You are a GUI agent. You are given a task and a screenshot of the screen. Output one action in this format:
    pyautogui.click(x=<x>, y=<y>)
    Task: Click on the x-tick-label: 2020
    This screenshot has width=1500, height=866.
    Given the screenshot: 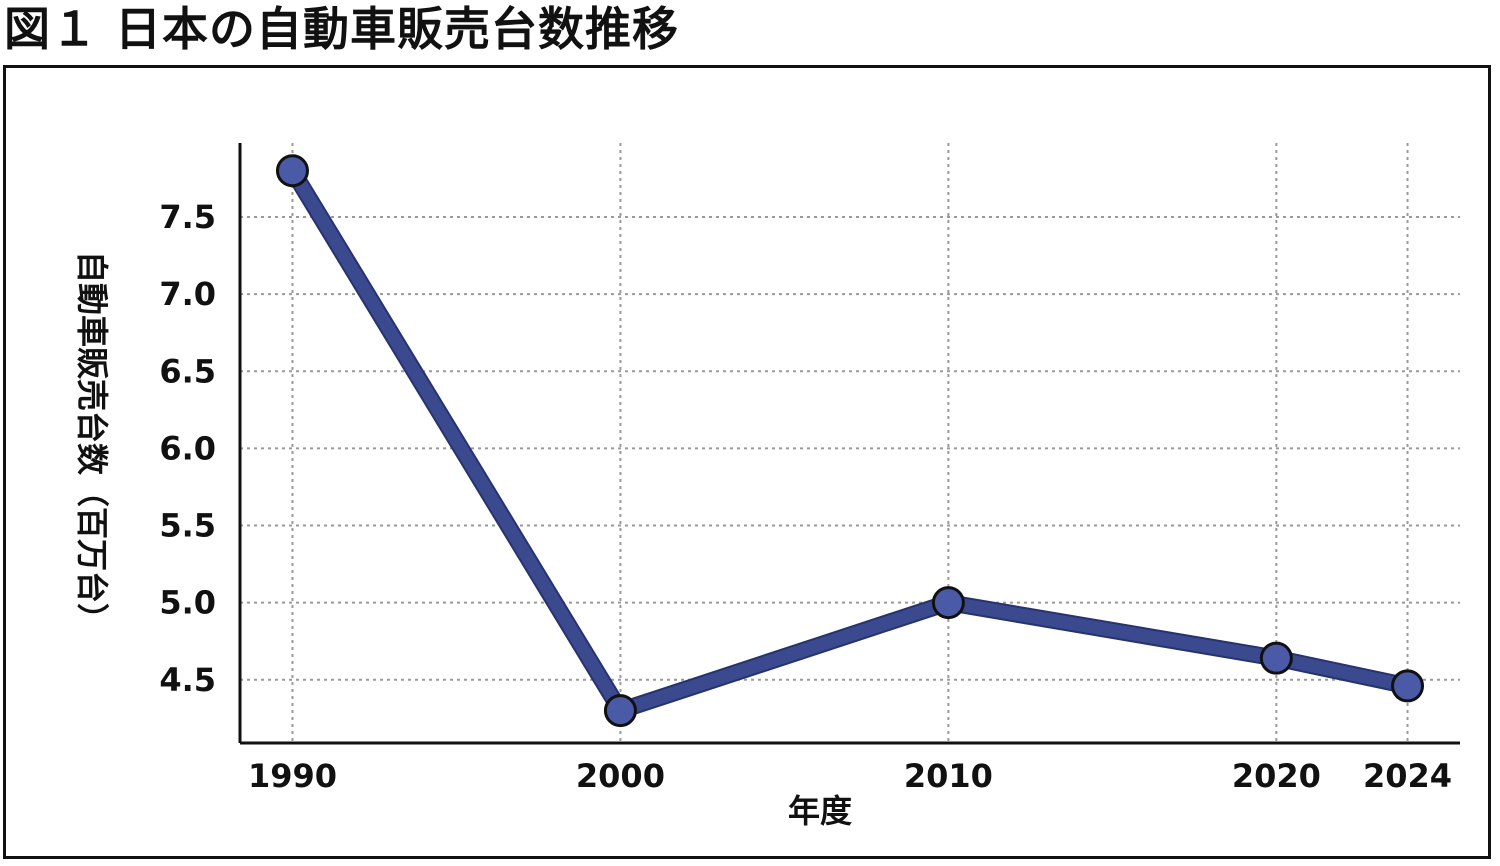 What is the action you would take?
    pyautogui.click(x=1276, y=776)
    